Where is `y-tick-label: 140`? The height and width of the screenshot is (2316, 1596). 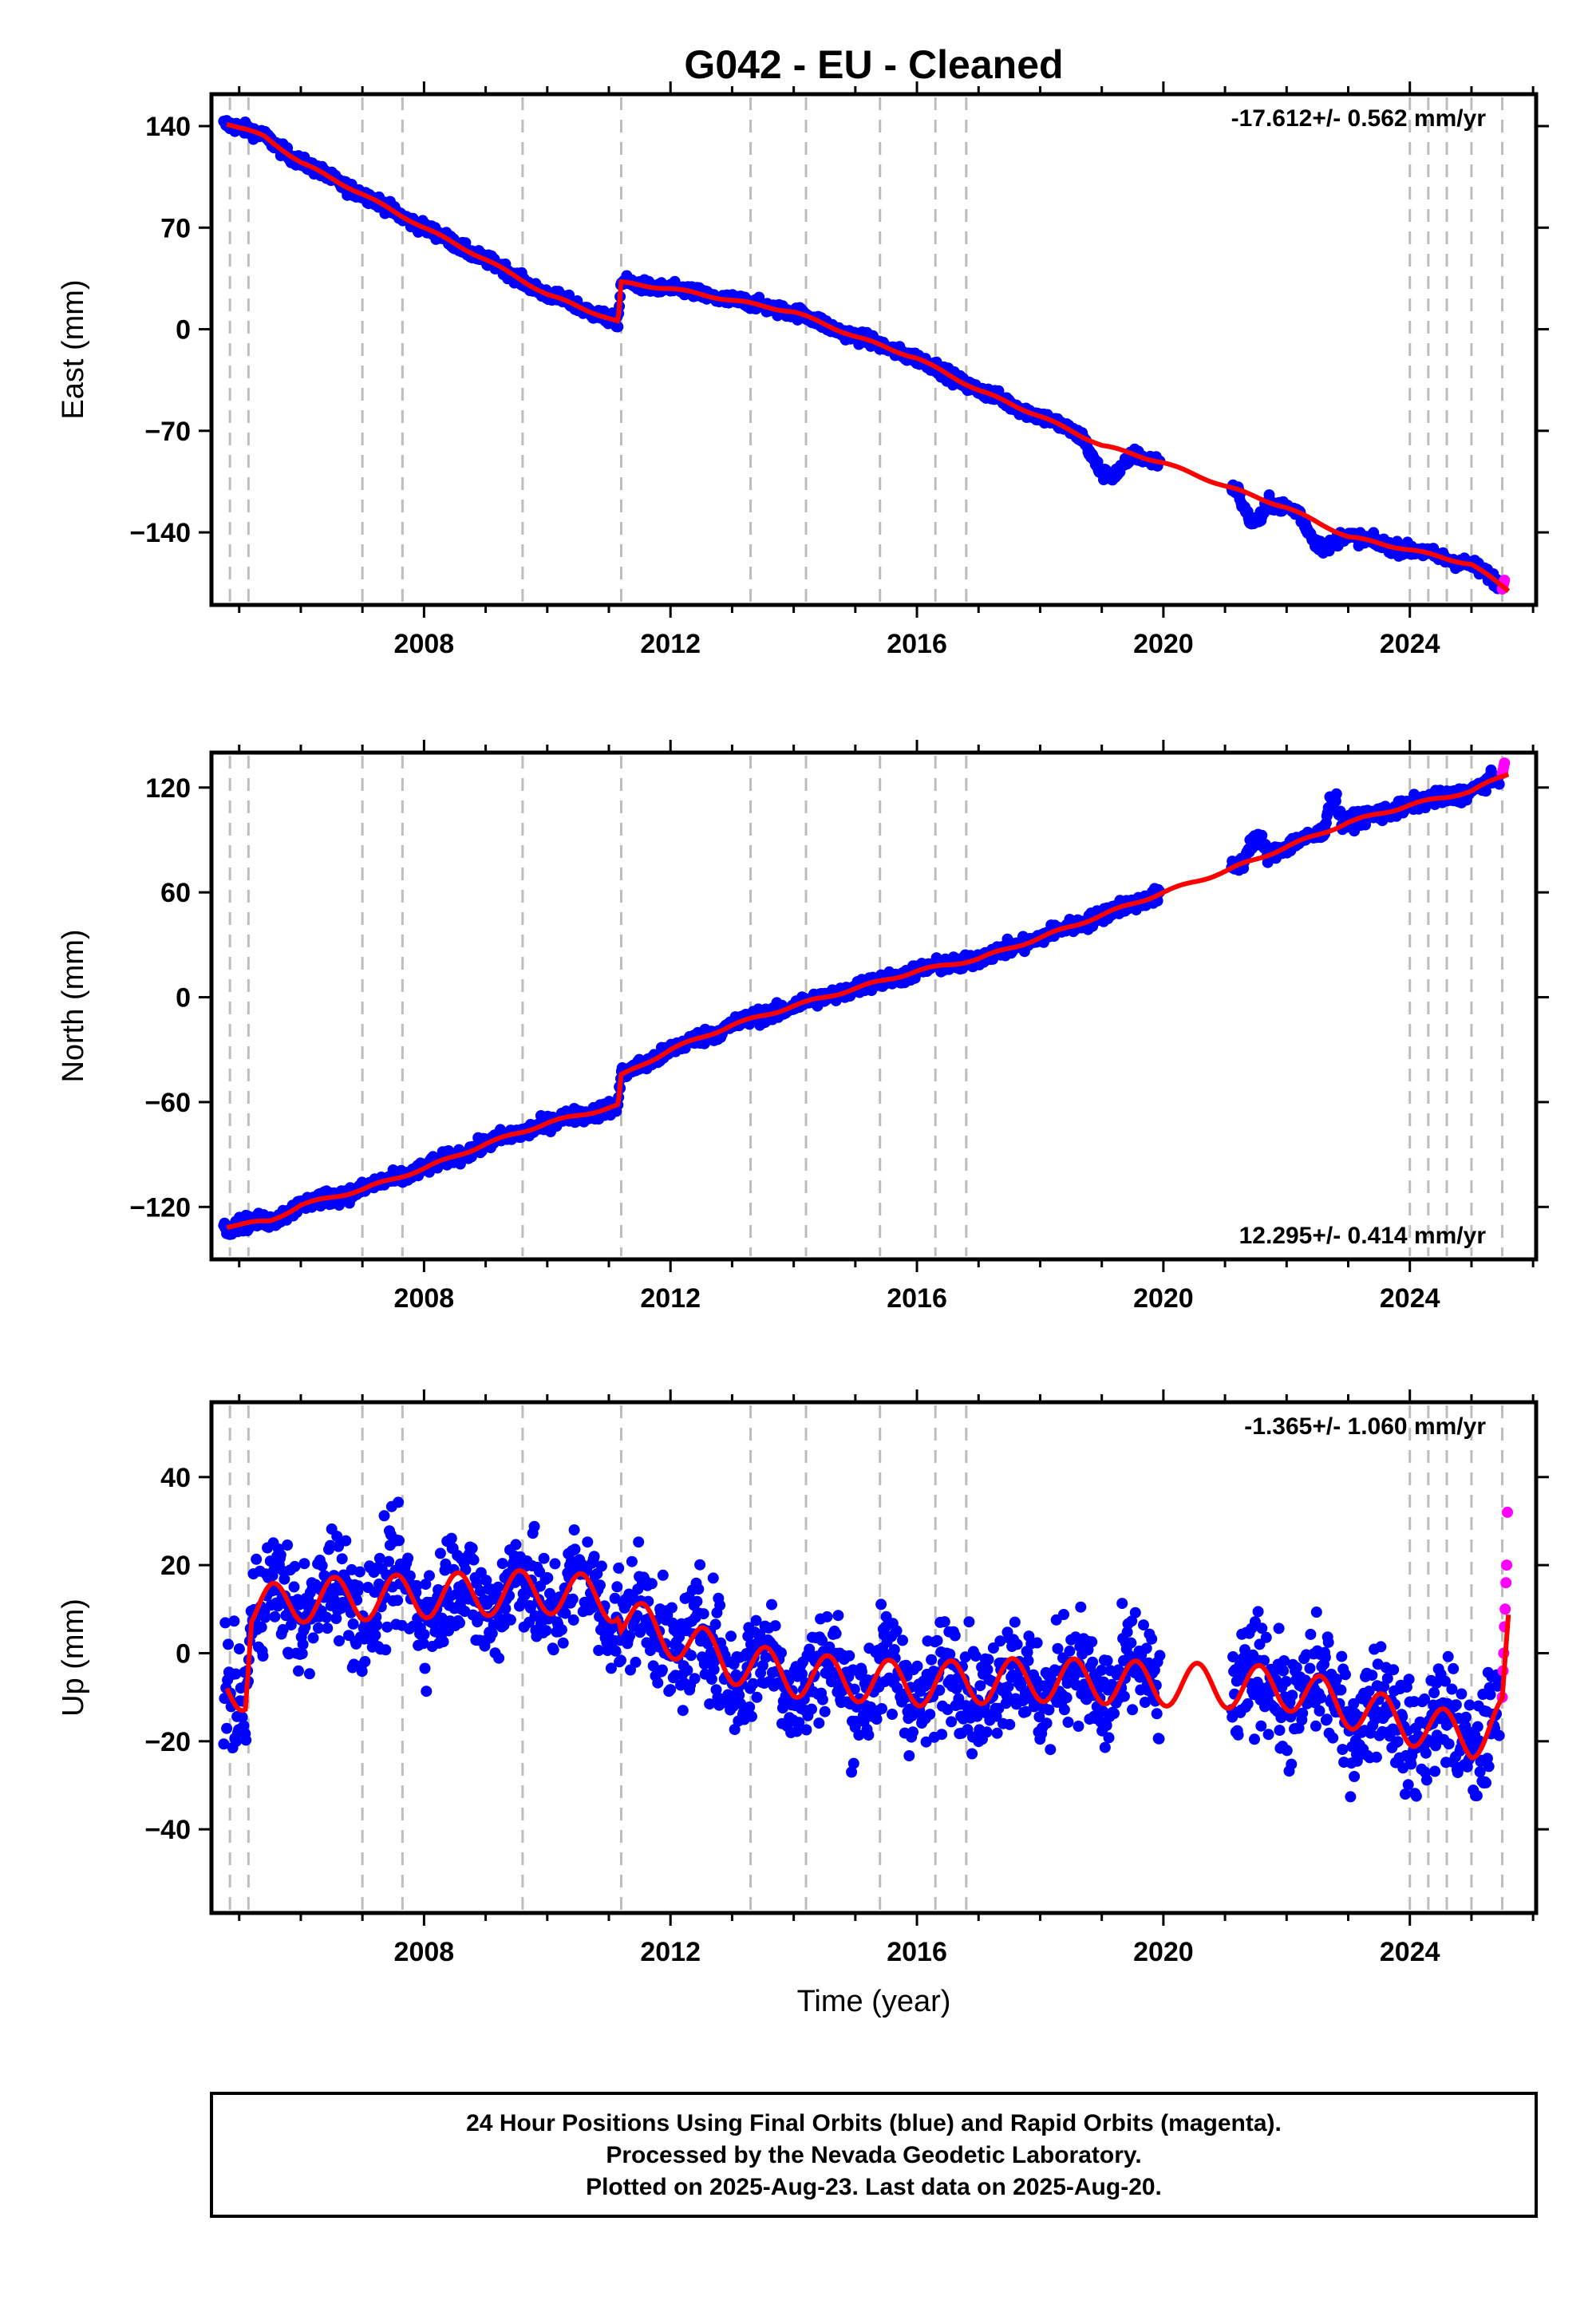
y-tick-label: 140 is located at coordinates (168, 127).